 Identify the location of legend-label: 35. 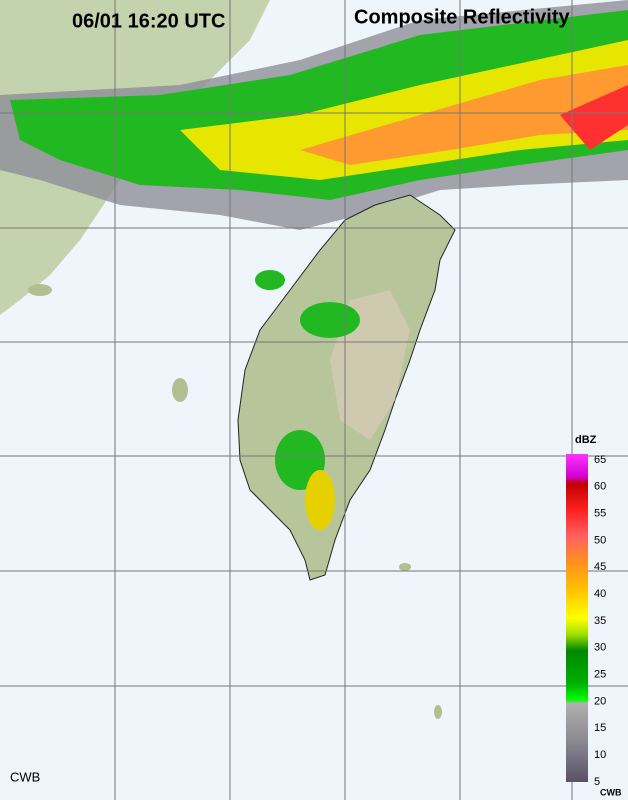
(600, 621).